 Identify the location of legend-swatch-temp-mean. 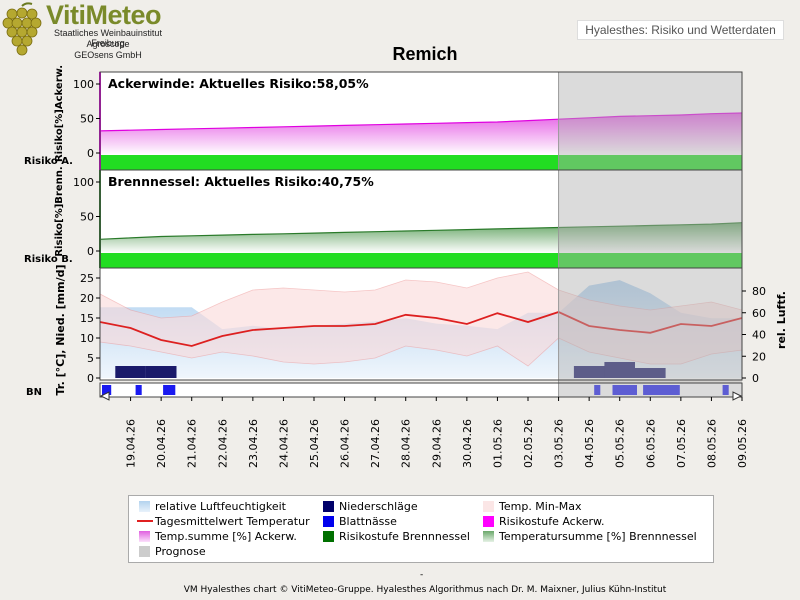
(145, 521).